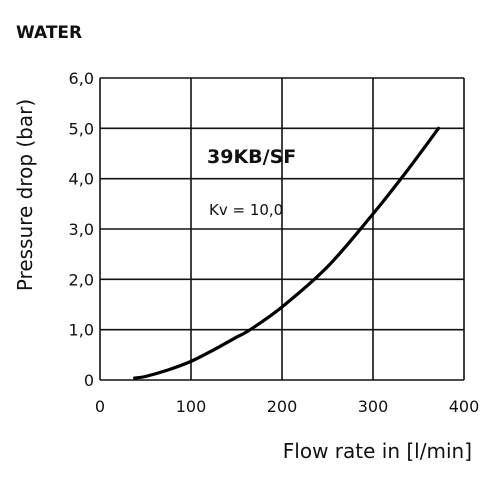 The image size is (480, 480). What do you see at coordinates (25, 195) in the screenshot?
I see `y-axis-title: Pressure drop (bar)` at bounding box center [25, 195].